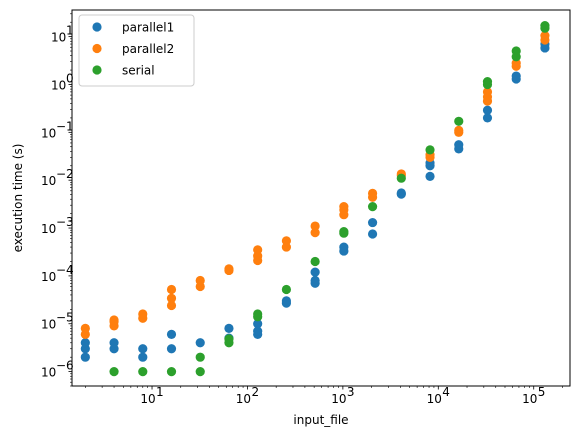 The height and width of the screenshot is (437, 578). What do you see at coordinates (97, 48) in the screenshot?
I see `legend-marker-parallel2` at bounding box center [97, 48].